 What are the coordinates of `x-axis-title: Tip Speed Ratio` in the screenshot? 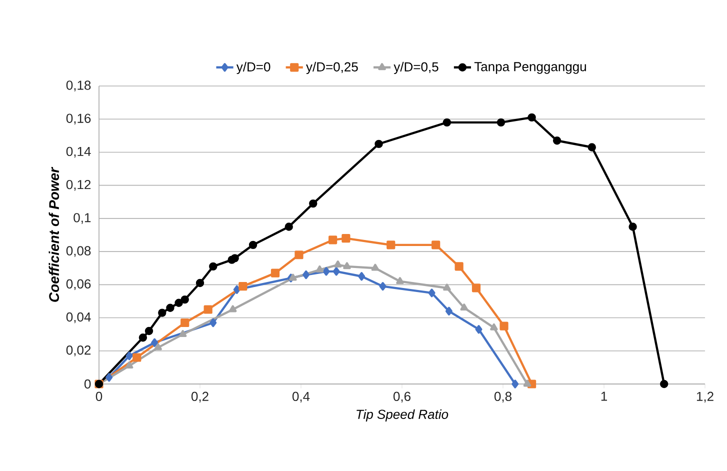 It's located at (402, 415).